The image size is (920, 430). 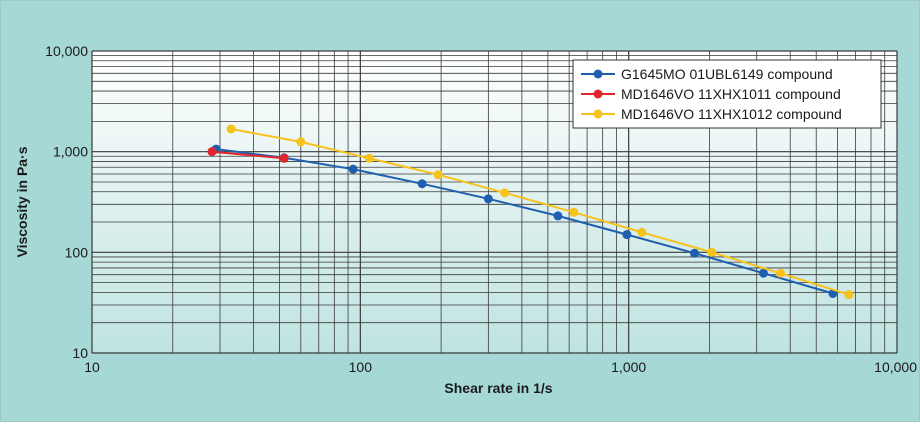 I want to click on legend-box, so click(x=727, y=94).